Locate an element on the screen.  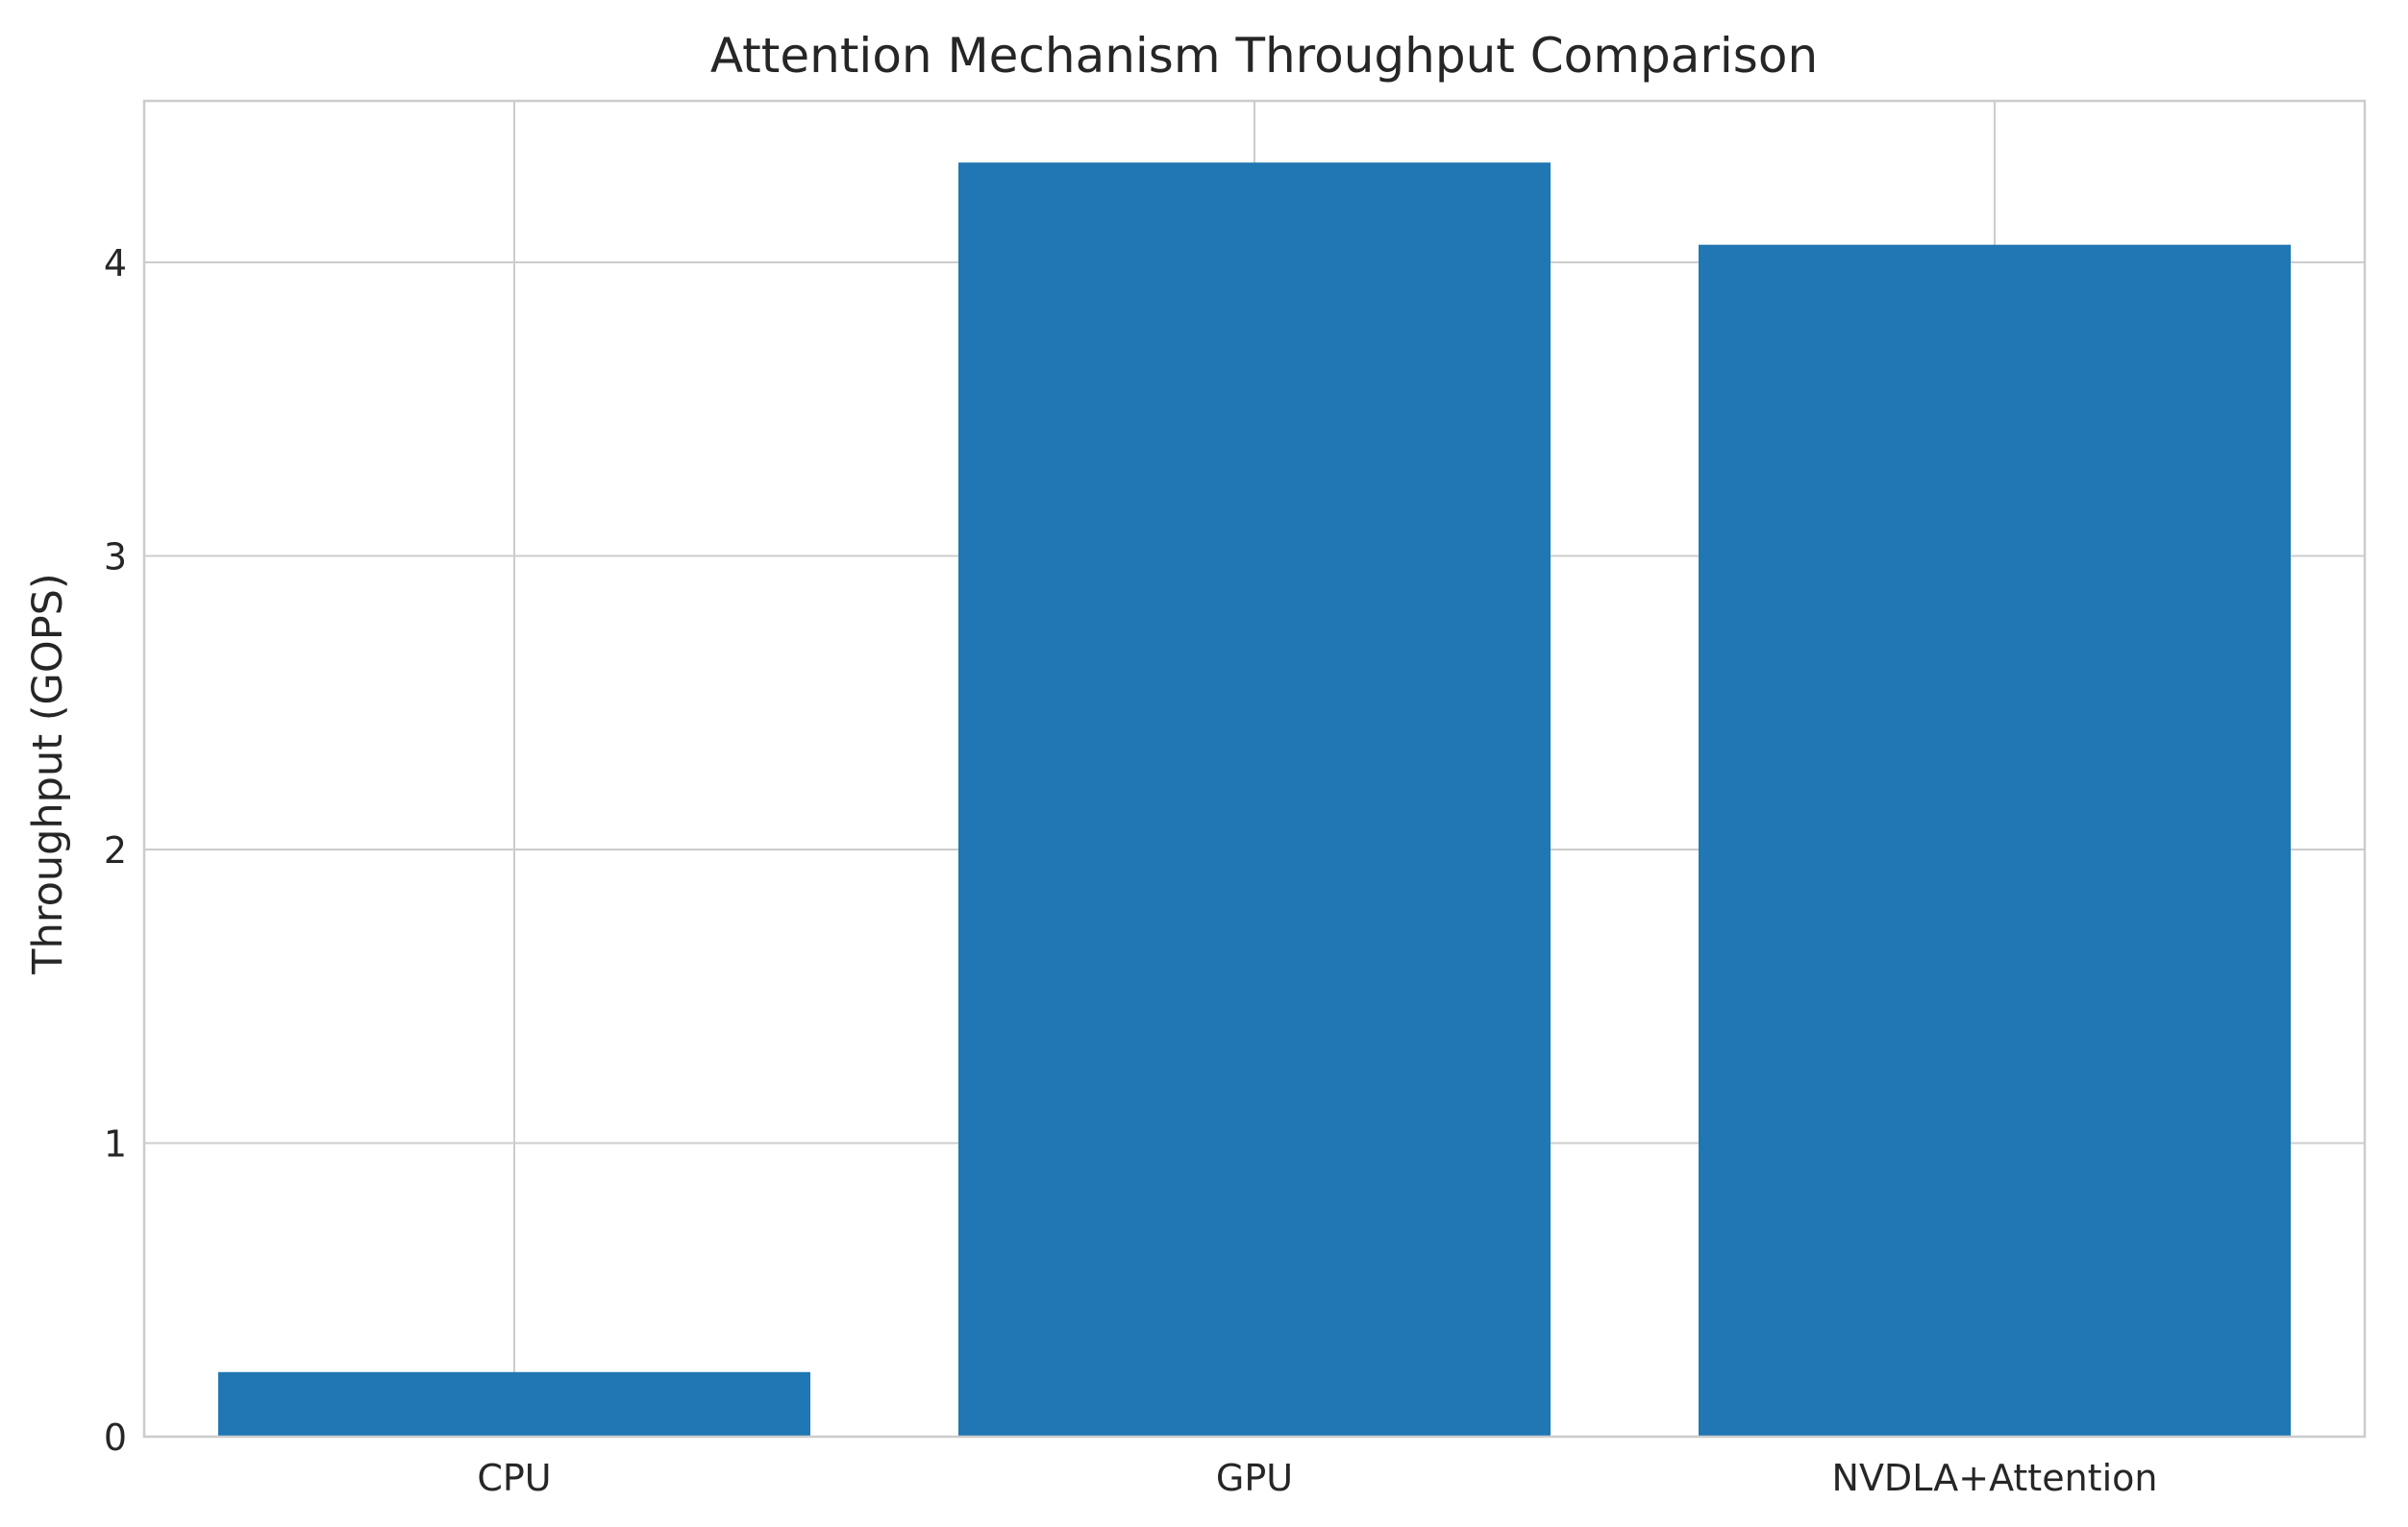
bar-cpu is located at coordinates (514, 1404).